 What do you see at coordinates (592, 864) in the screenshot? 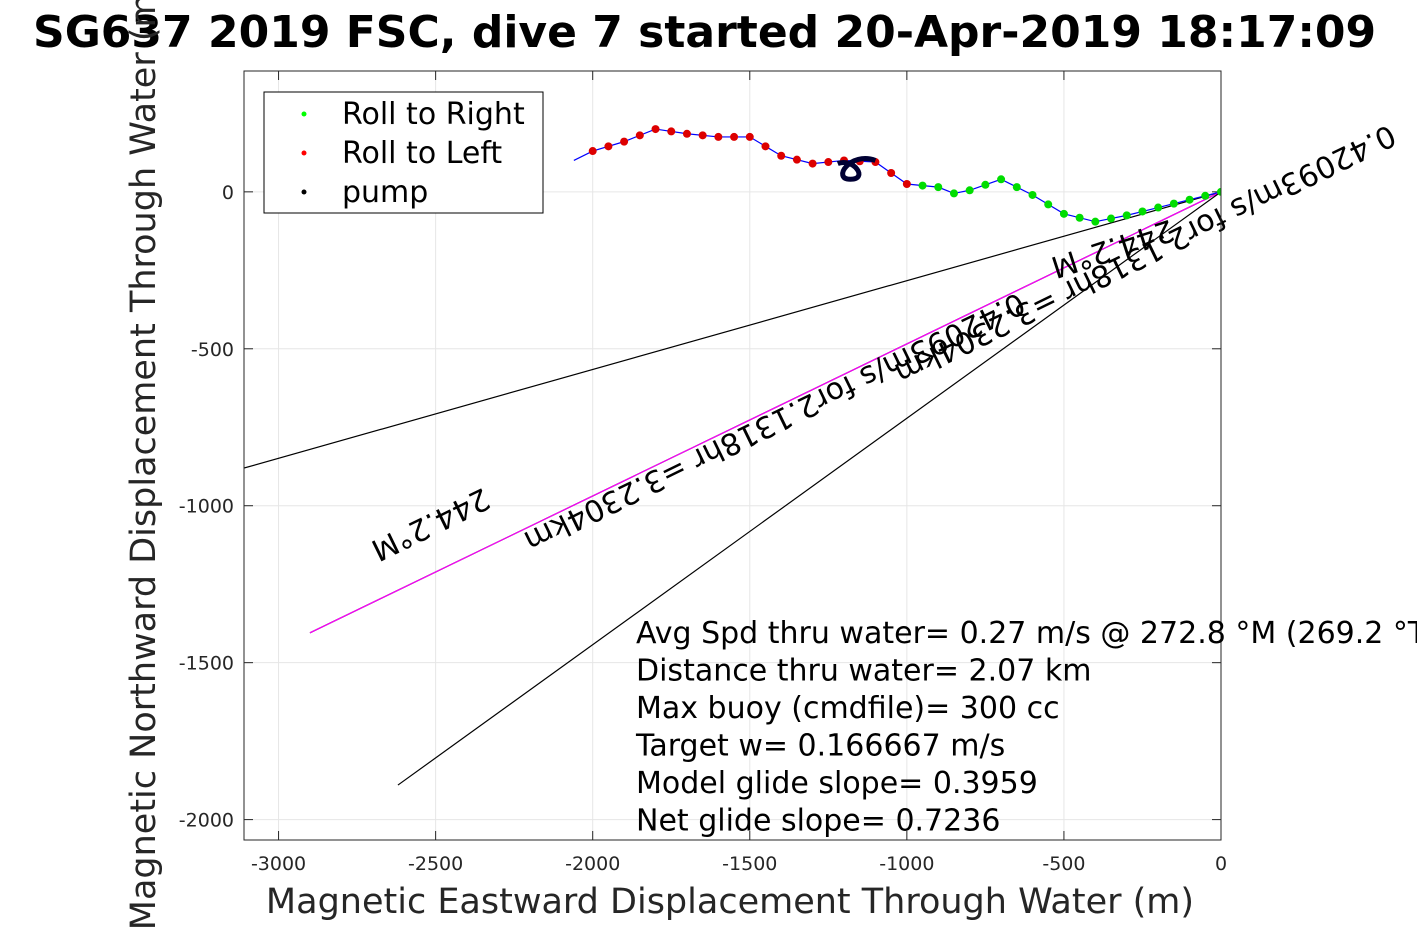
I see `x-tick-label: -2000` at bounding box center [592, 864].